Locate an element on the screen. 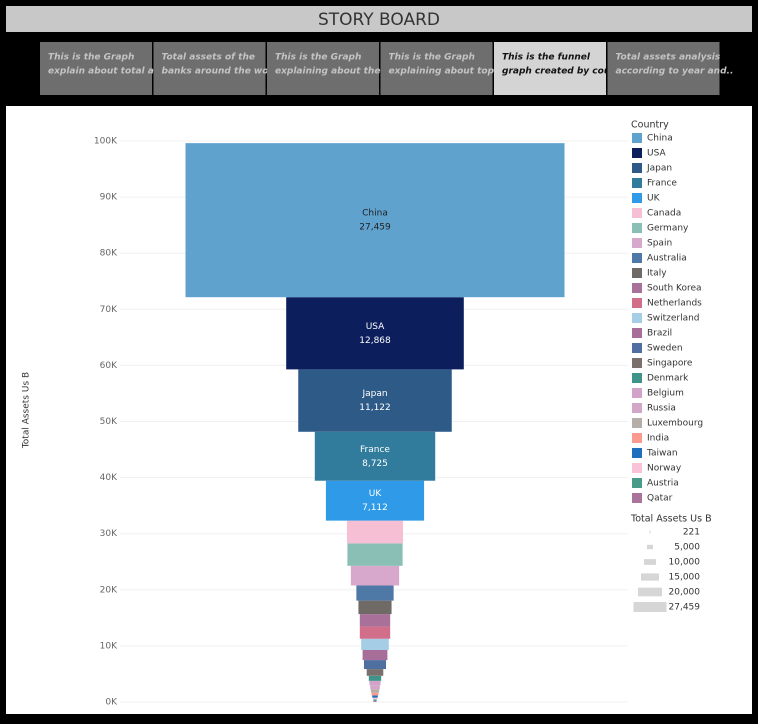 The image size is (758, 724). size-legend-title: Total Assets Us B is located at coordinates (671, 519).